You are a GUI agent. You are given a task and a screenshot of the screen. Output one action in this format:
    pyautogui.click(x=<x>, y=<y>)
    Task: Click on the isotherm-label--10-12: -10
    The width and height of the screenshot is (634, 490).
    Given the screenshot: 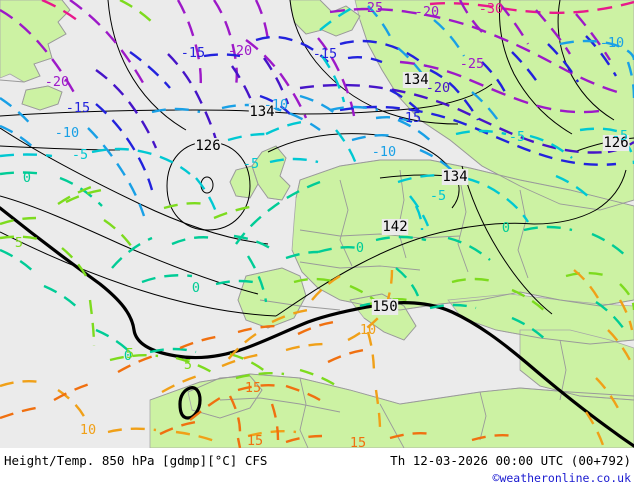 What is the action you would take?
    pyautogui.click(x=276, y=105)
    